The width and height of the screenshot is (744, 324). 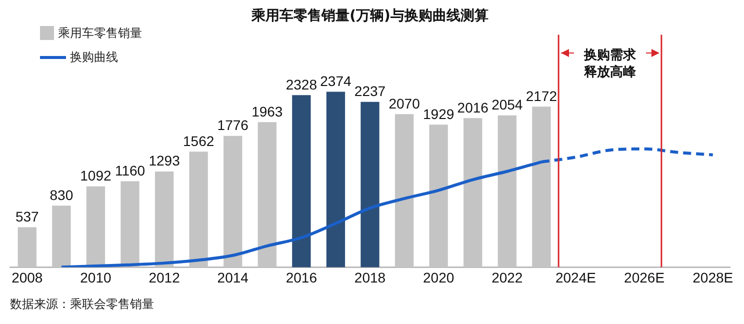 I want to click on data-label: 2172, so click(x=542, y=96).